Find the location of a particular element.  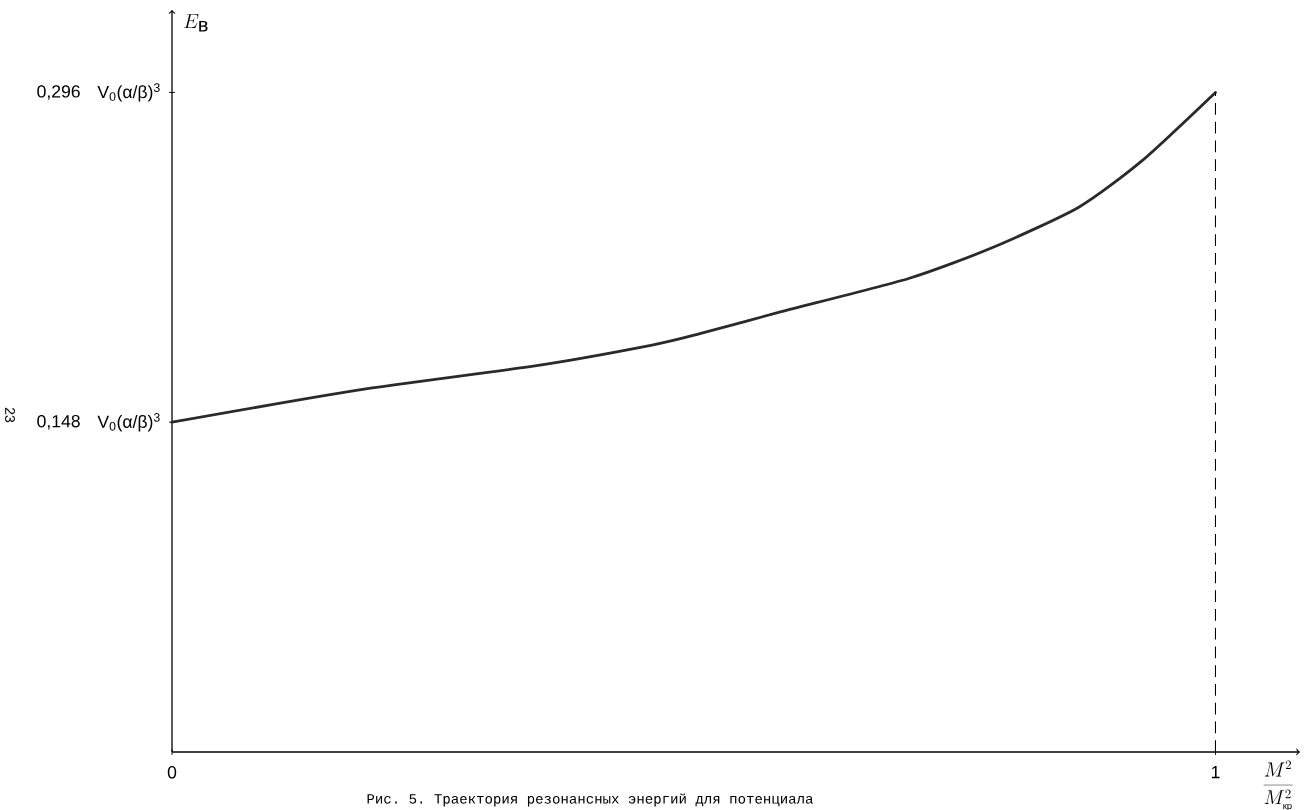

x-tick-label: 0 is located at coordinates (172, 772).